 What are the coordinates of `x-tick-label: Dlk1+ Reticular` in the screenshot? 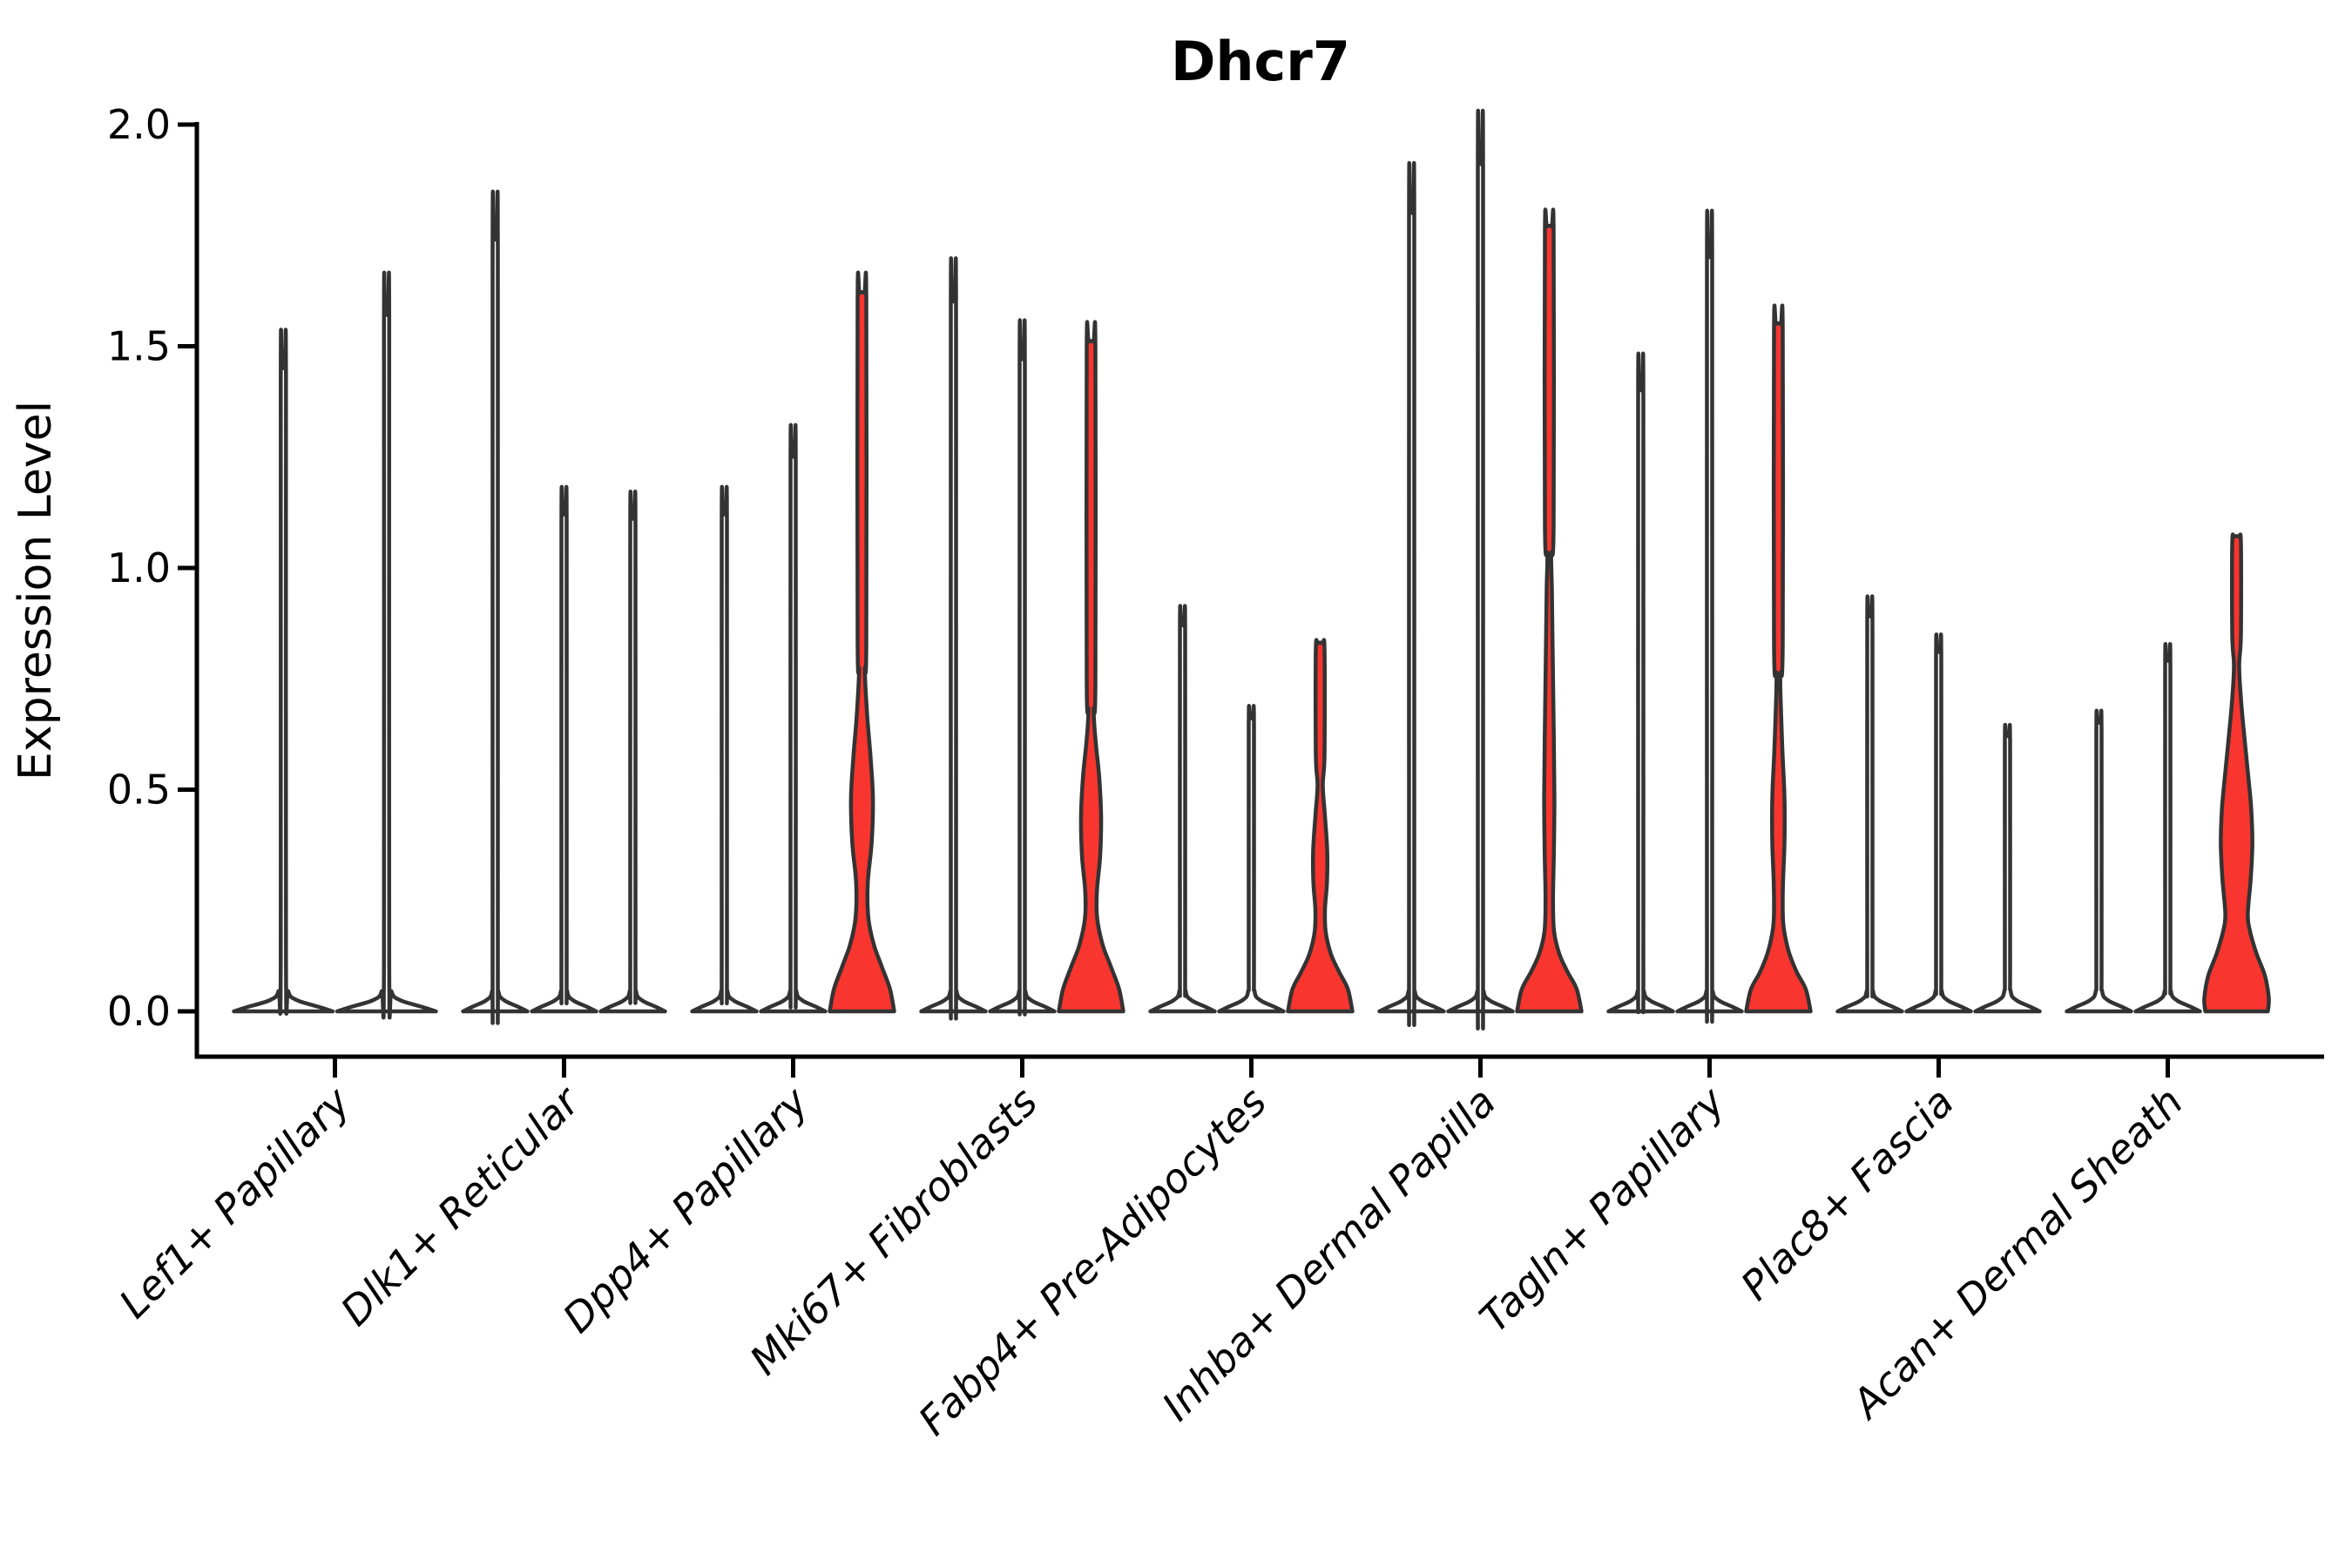 It's located at (461, 1205).